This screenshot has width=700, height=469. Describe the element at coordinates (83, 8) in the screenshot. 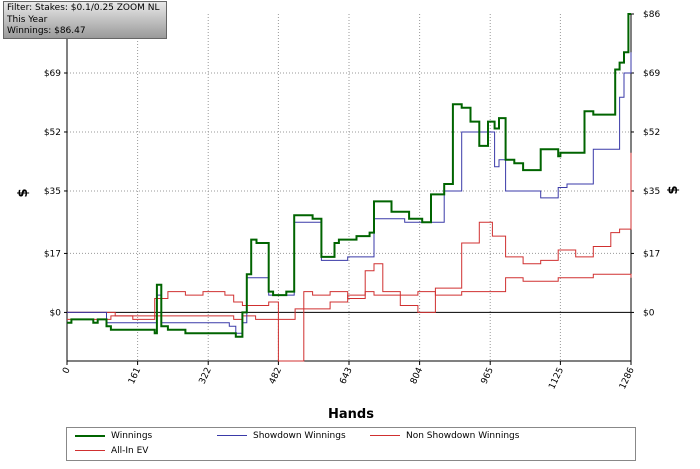

I see `filter-stakes-text: Filter: Stakes: $0.1/0.25 ZOOM NL` at that location.